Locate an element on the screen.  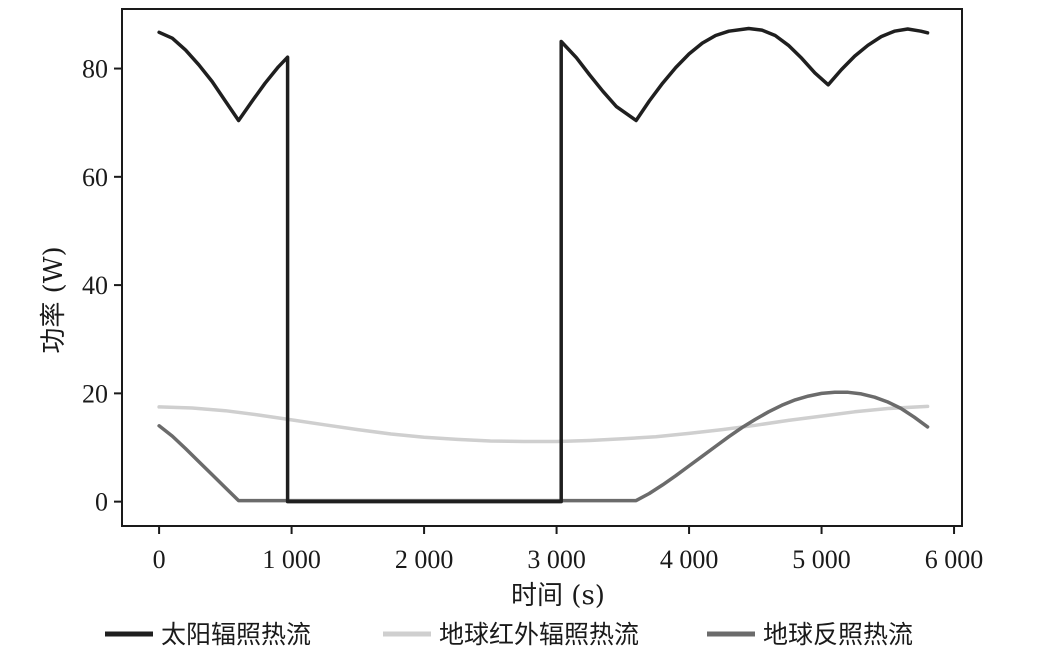
legend: 太阳辐照热流 地球红外辐照热流 地球反照热流 is located at coordinates (509, 634).